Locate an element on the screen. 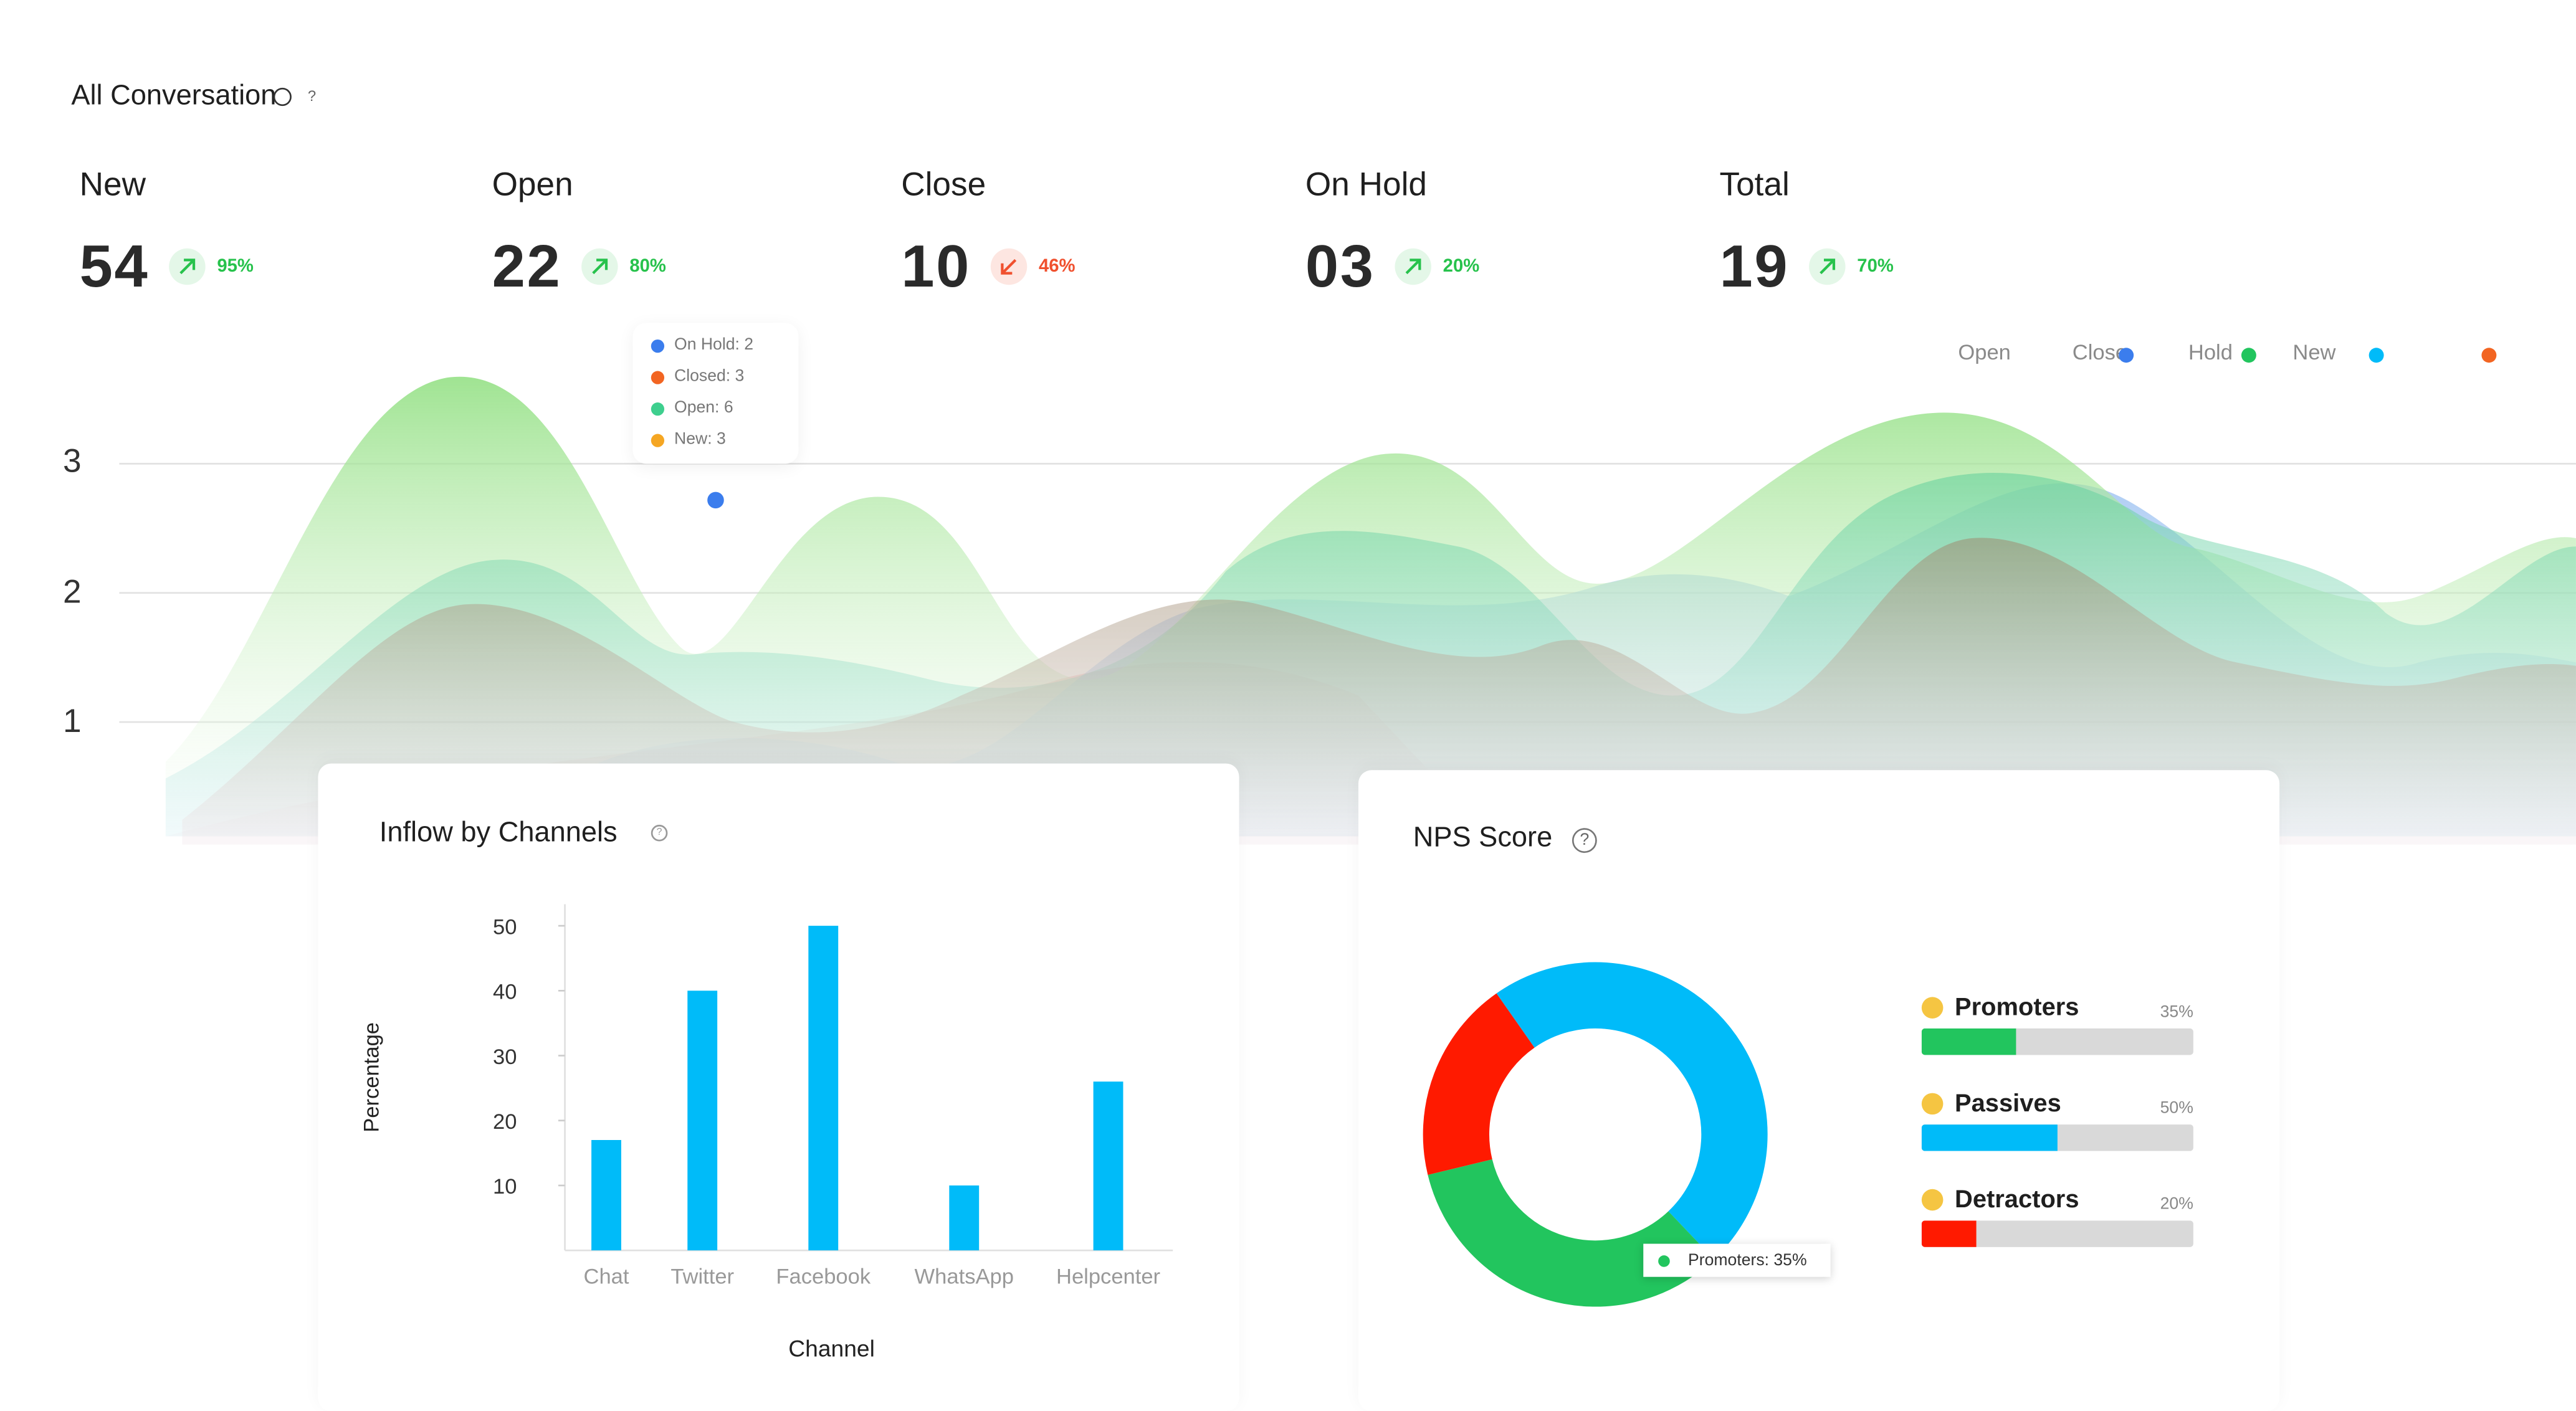 This screenshot has width=2576, height=1411. stat-new: New 54 95% is located at coordinates (167, 235).